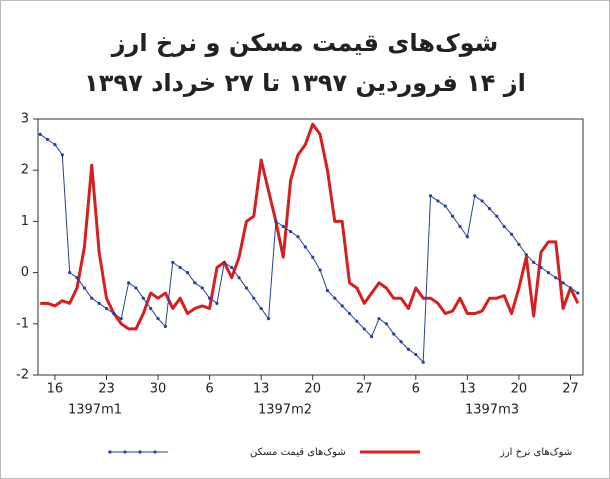 The height and width of the screenshot is (479, 610). I want to click on y-tick-label: -1, so click(22, 323).